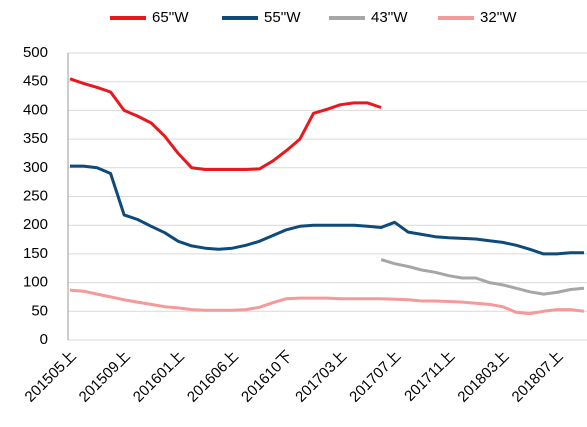 This screenshot has width=587, height=427. What do you see at coordinates (35, 195) in the screenshot?
I see `y-tick-label: 250` at bounding box center [35, 195].